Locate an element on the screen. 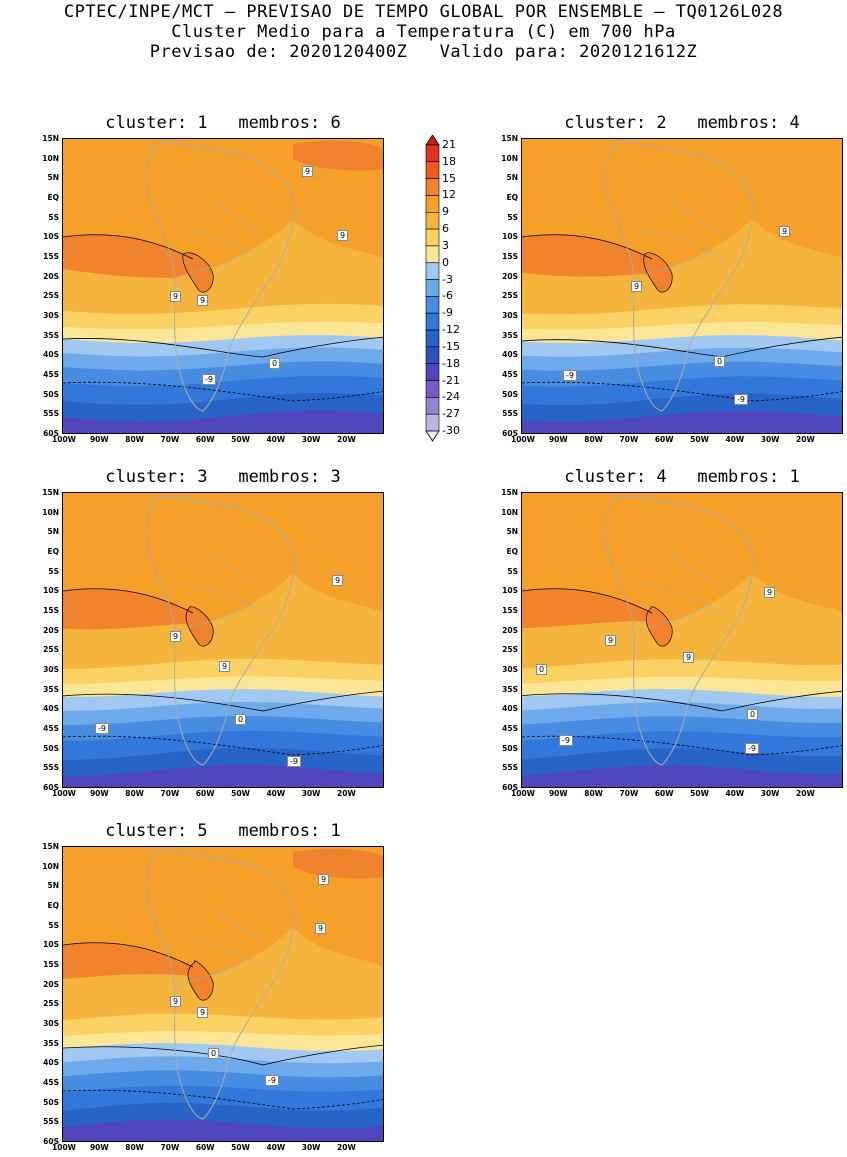  colorbar-label: -24 is located at coordinates (451, 397).